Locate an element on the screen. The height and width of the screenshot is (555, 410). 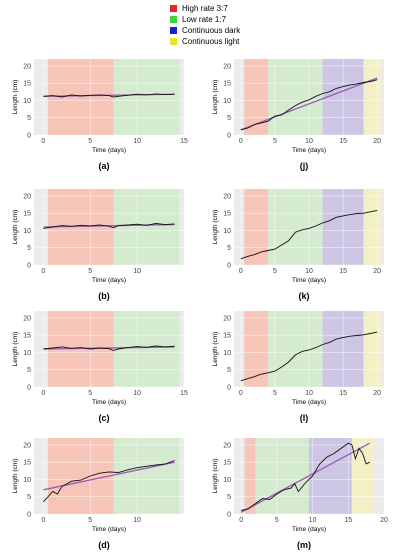
legend-label: Low rate 1:7 is located at coordinates (204, 19).